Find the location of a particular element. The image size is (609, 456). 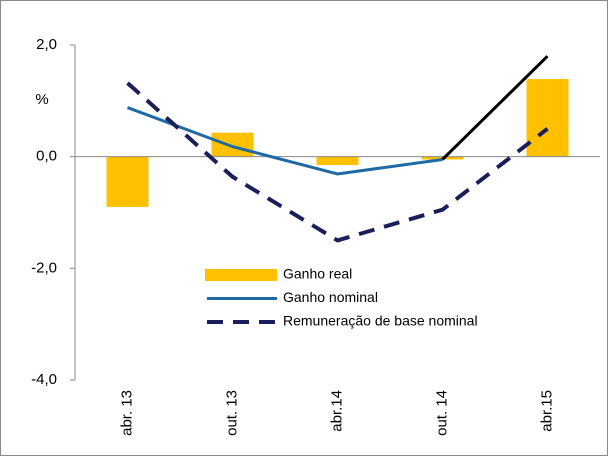

y-tick-label: -4,0 is located at coordinates (44, 379).